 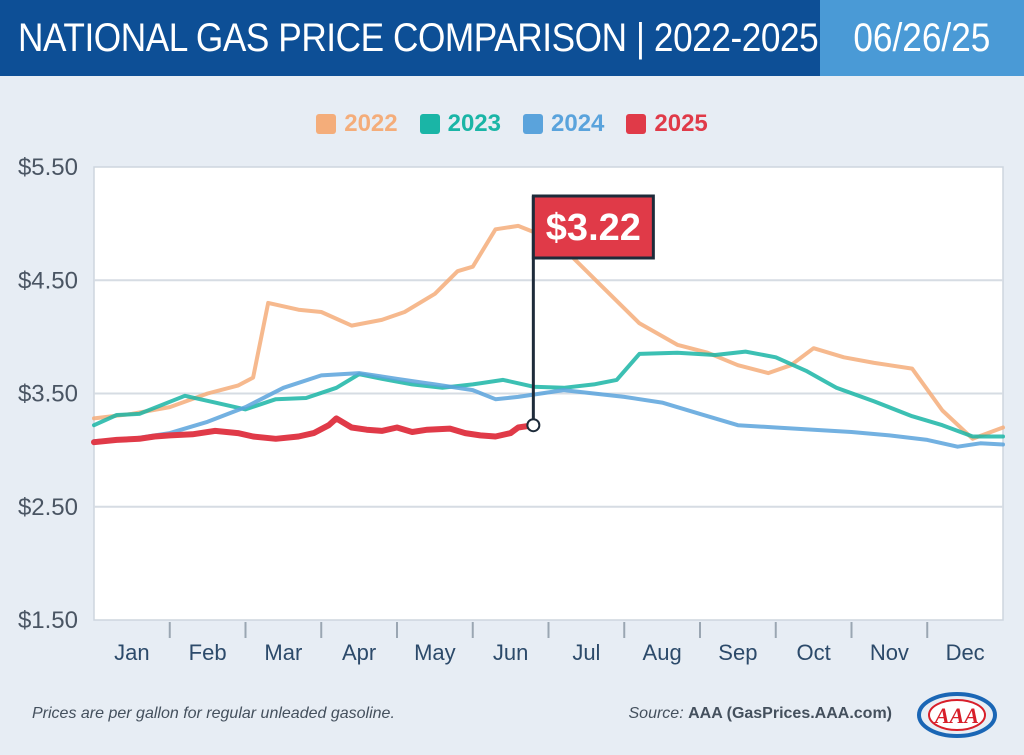 I want to click on y-tick-label: $1.50, so click(x=48, y=620).